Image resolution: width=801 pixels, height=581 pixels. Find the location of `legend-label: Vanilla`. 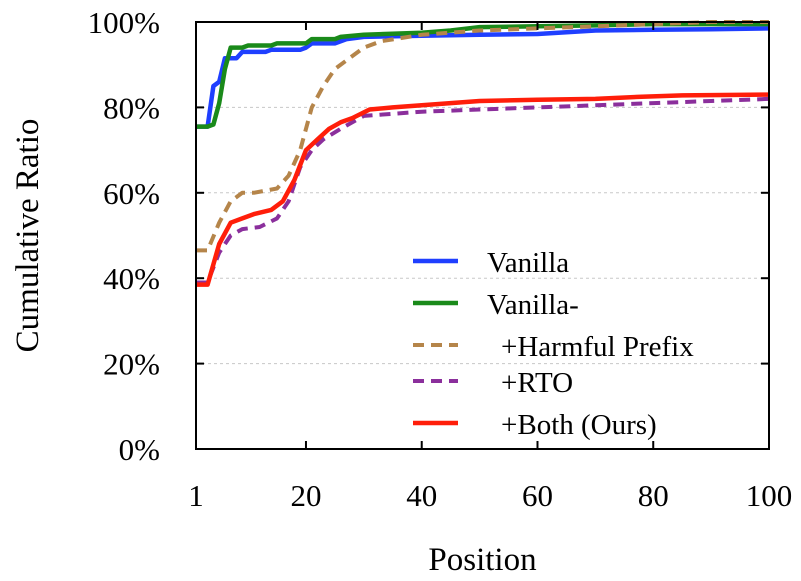

legend-label: Vanilla is located at coordinates (528, 263).